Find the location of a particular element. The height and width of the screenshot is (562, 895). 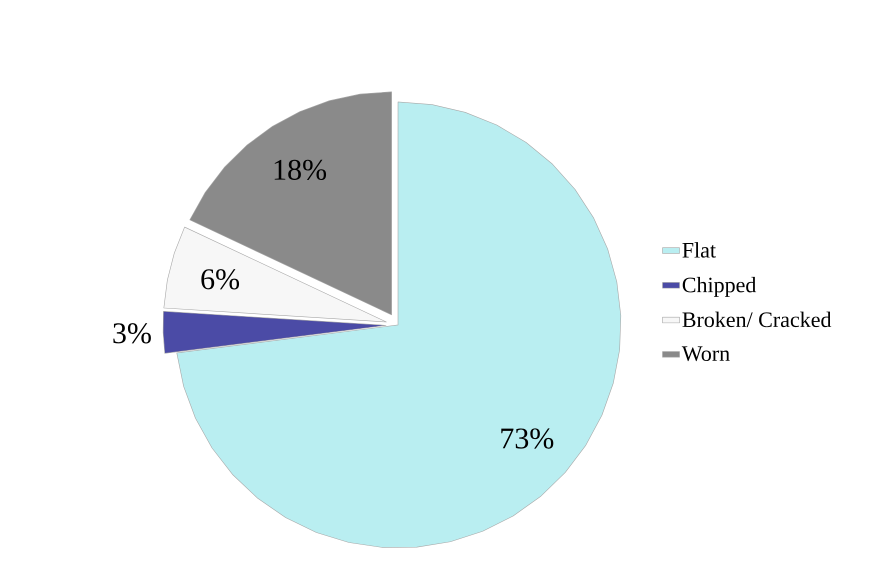

legend-label: Chipped is located at coordinates (719, 286).